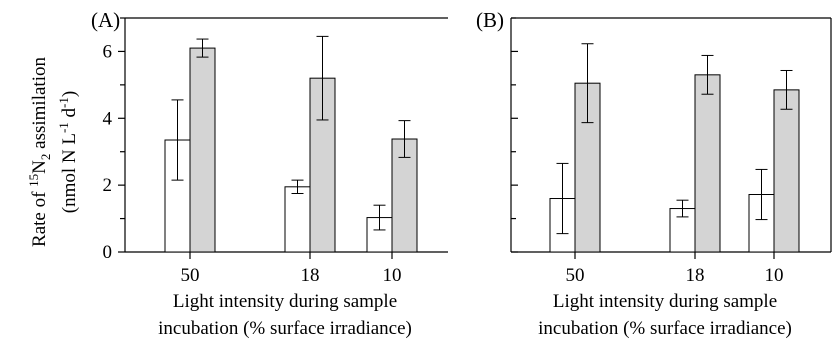  Describe the element at coordinates (392, 275) in the screenshot. I see `x-tick-label-a: 10` at that location.